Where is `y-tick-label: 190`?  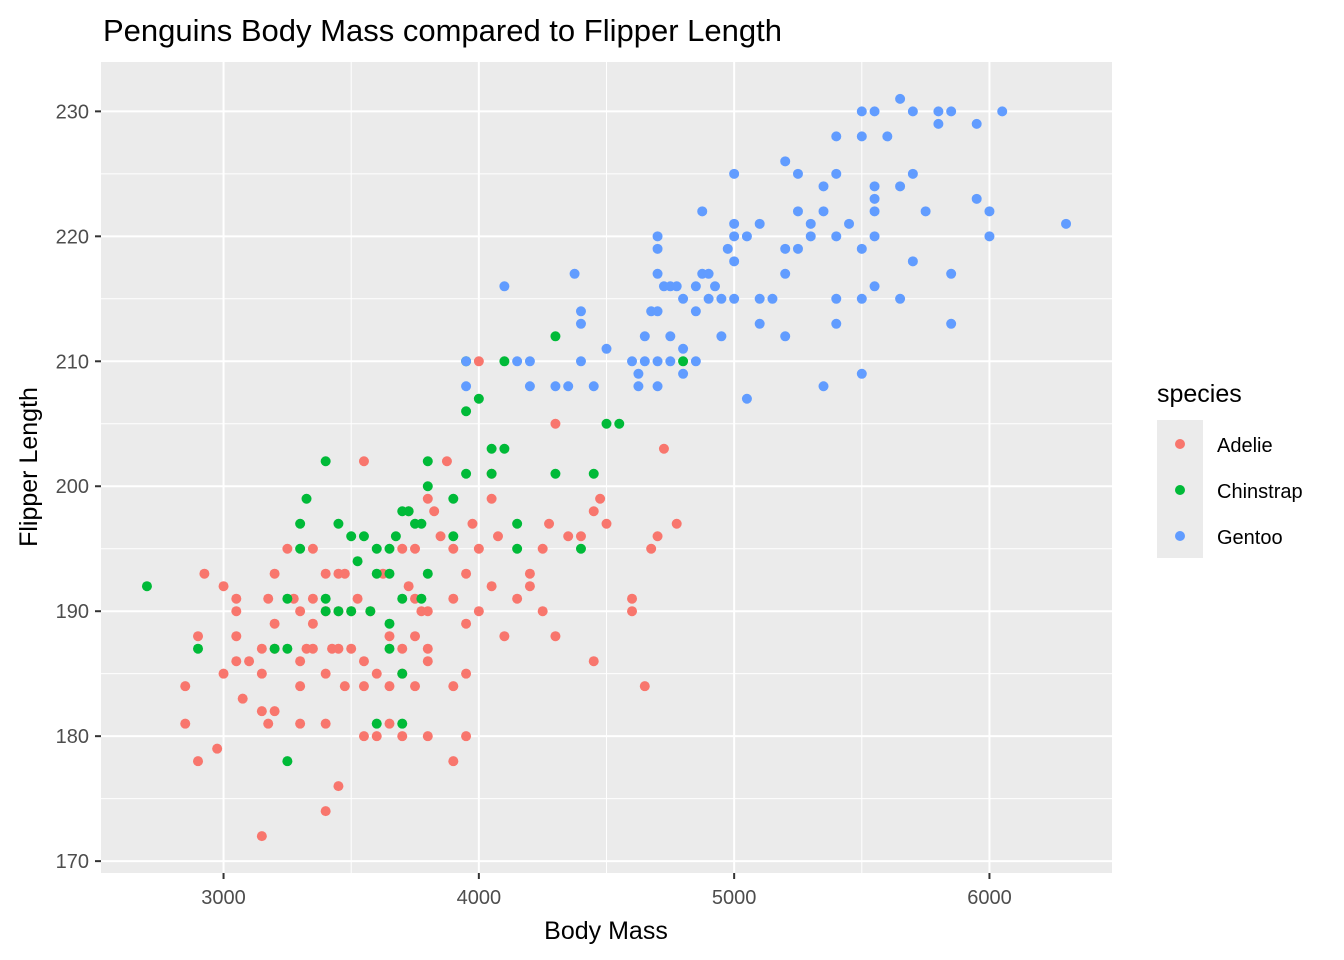 y-tick-label: 190 is located at coordinates (72, 612).